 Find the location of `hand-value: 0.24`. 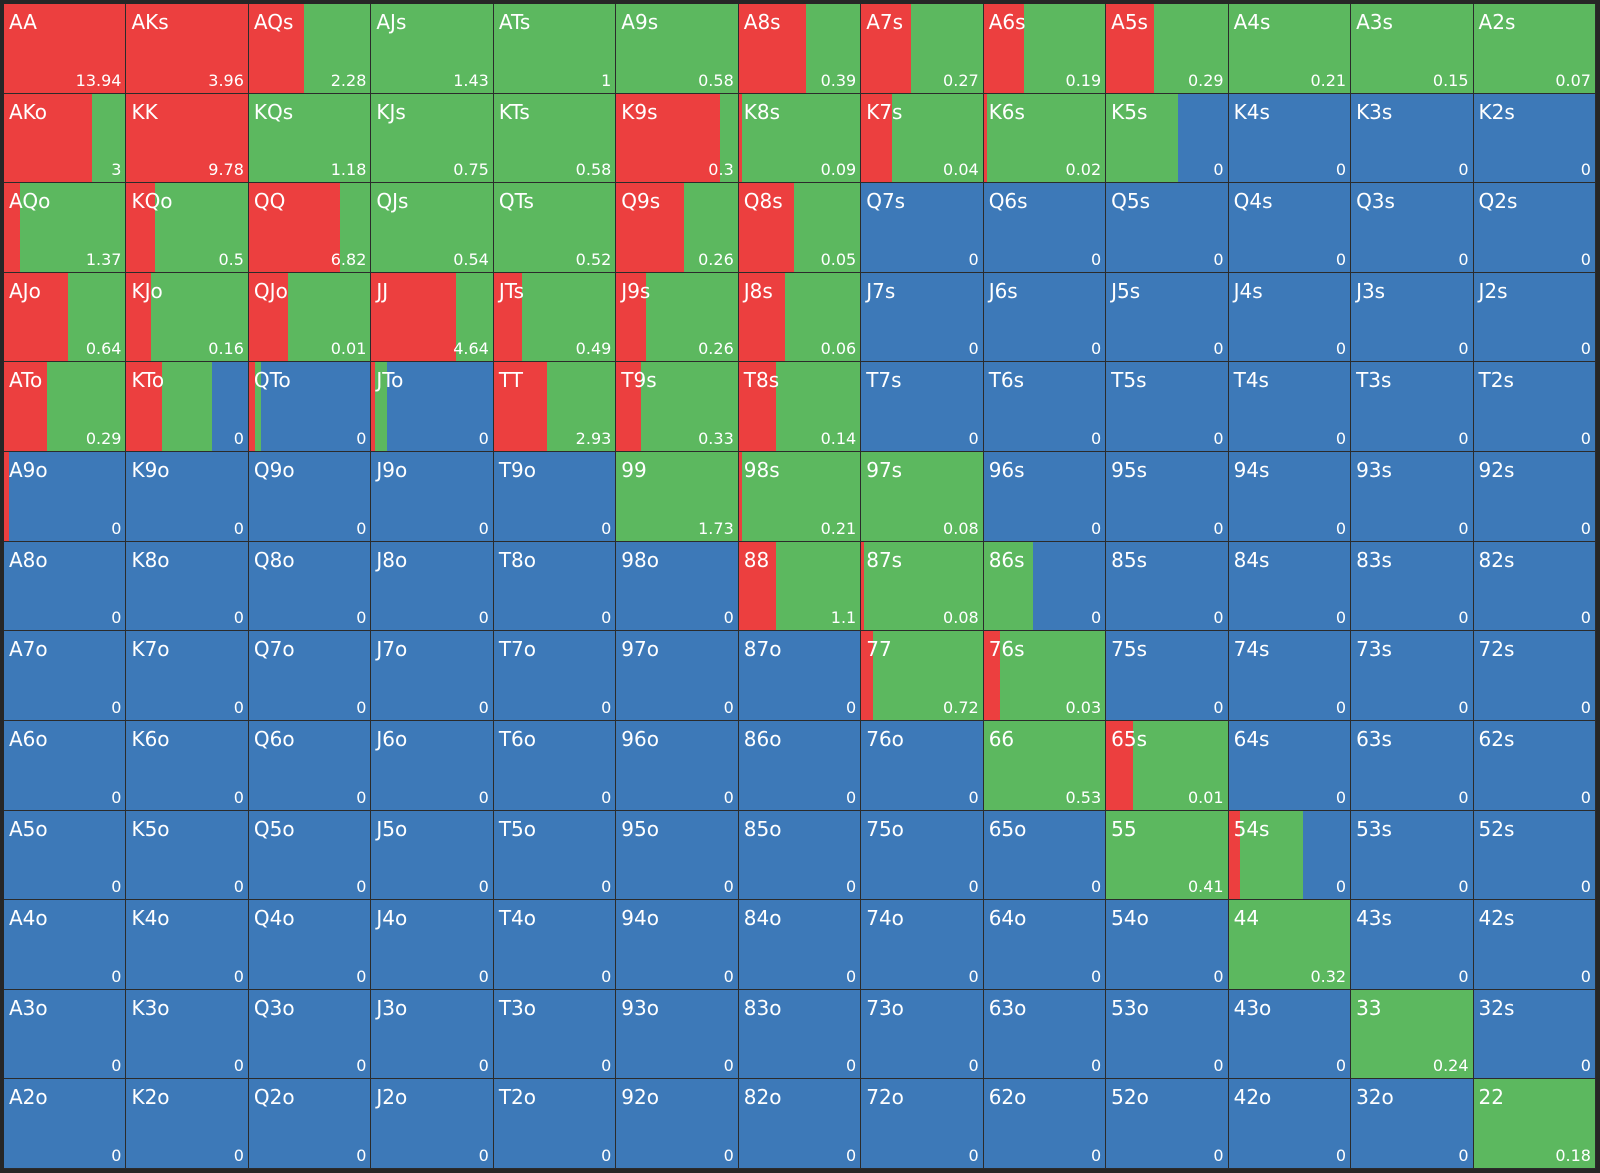

hand-value: 0.24 is located at coordinates (1450, 1066).